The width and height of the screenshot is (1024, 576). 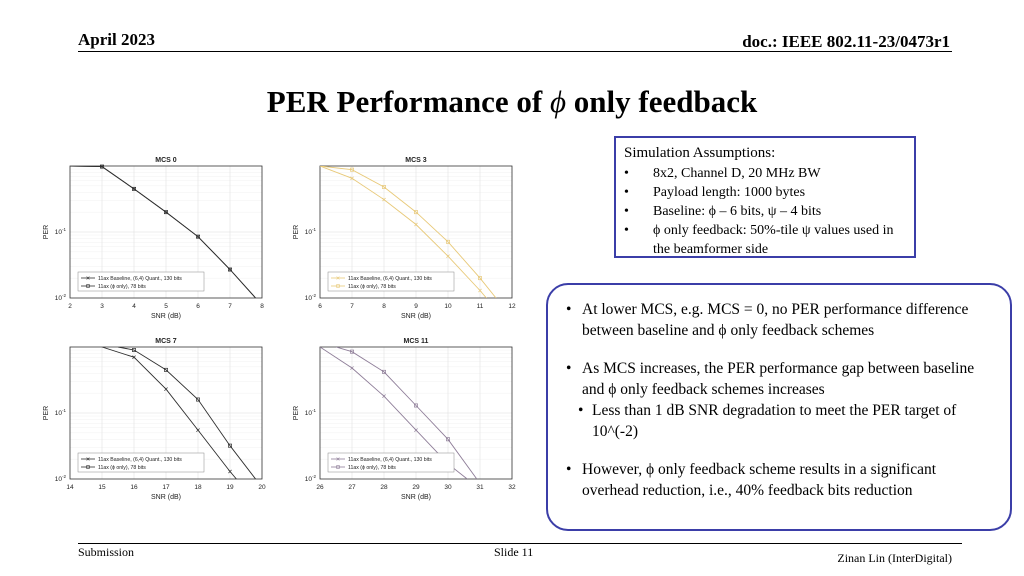 What do you see at coordinates (102, 306) in the screenshot?
I see `x-tick-label: 3` at bounding box center [102, 306].